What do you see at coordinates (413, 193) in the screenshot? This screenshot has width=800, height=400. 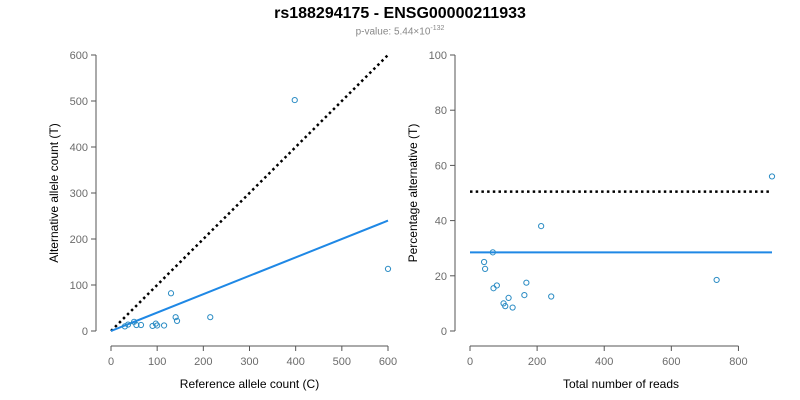 I see `y-axis-title: Percentage alternative (T)` at bounding box center [413, 193].